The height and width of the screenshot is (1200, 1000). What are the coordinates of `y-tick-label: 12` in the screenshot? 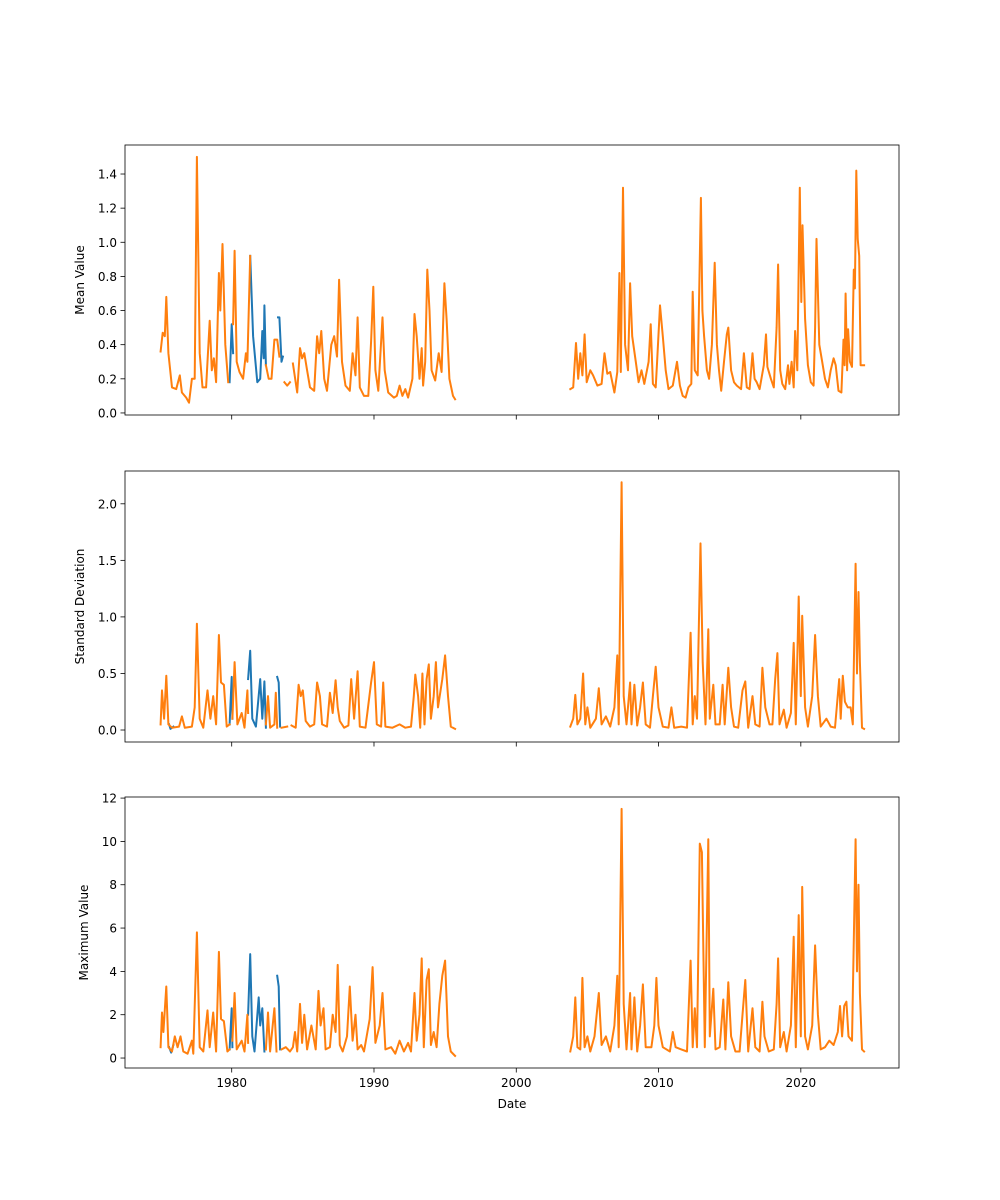 It's located at (109, 799).